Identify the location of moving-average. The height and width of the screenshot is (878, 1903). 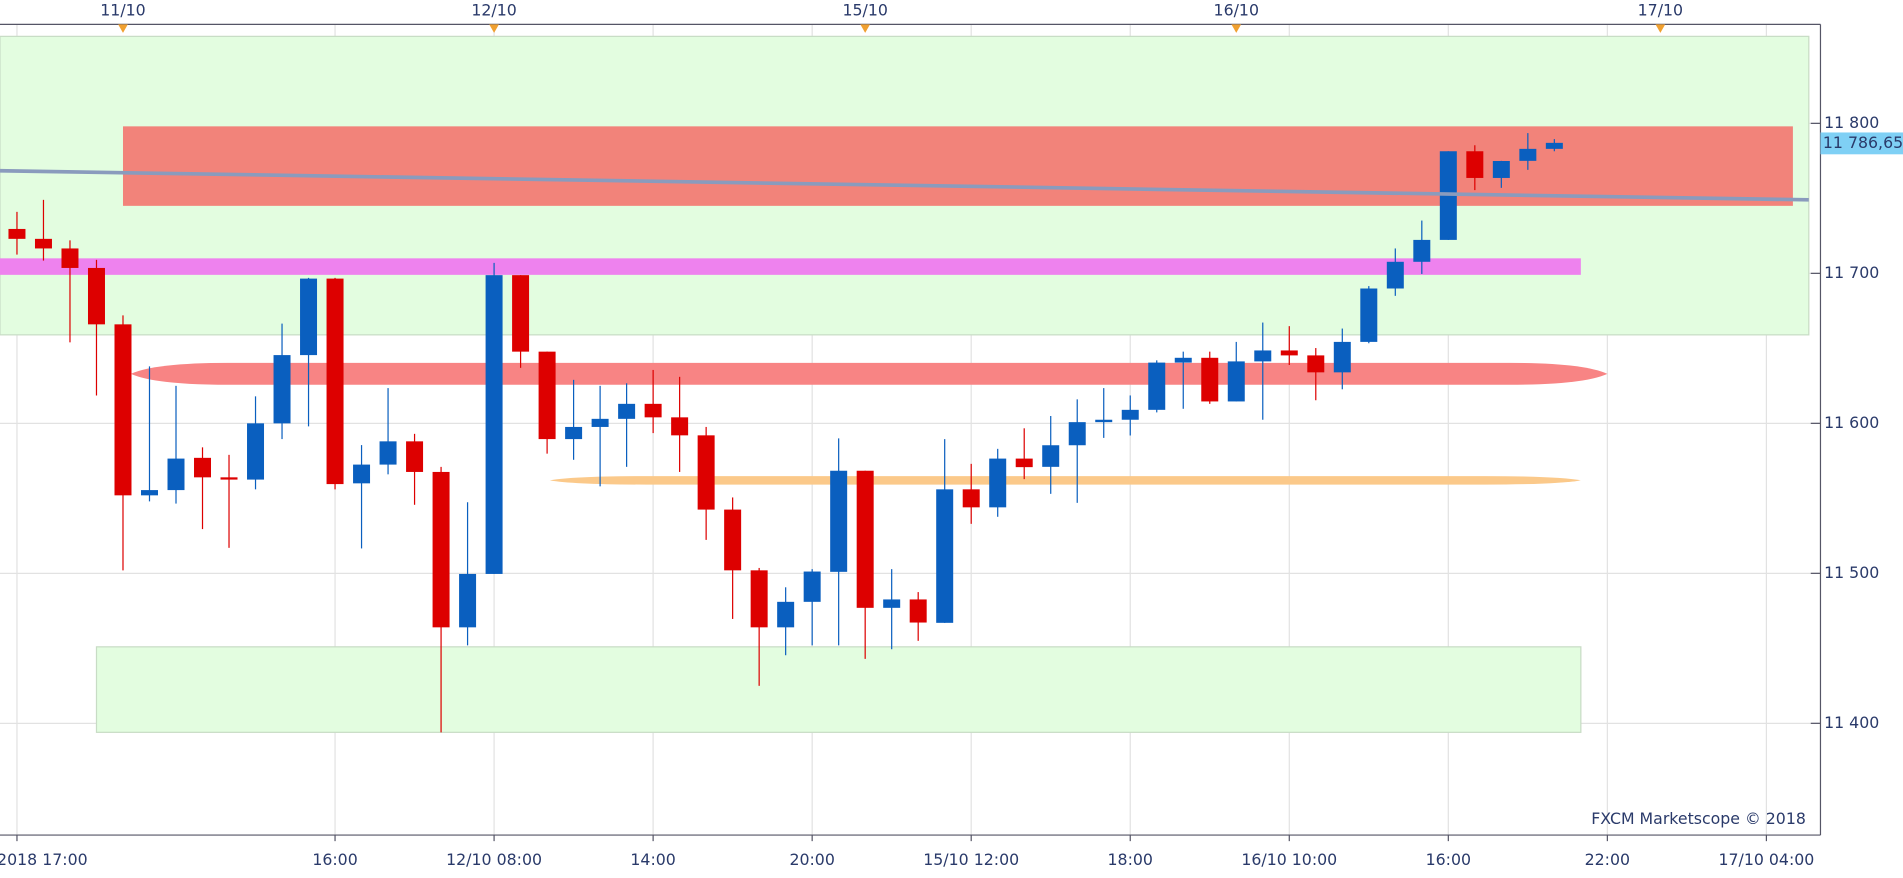
(904, 185).